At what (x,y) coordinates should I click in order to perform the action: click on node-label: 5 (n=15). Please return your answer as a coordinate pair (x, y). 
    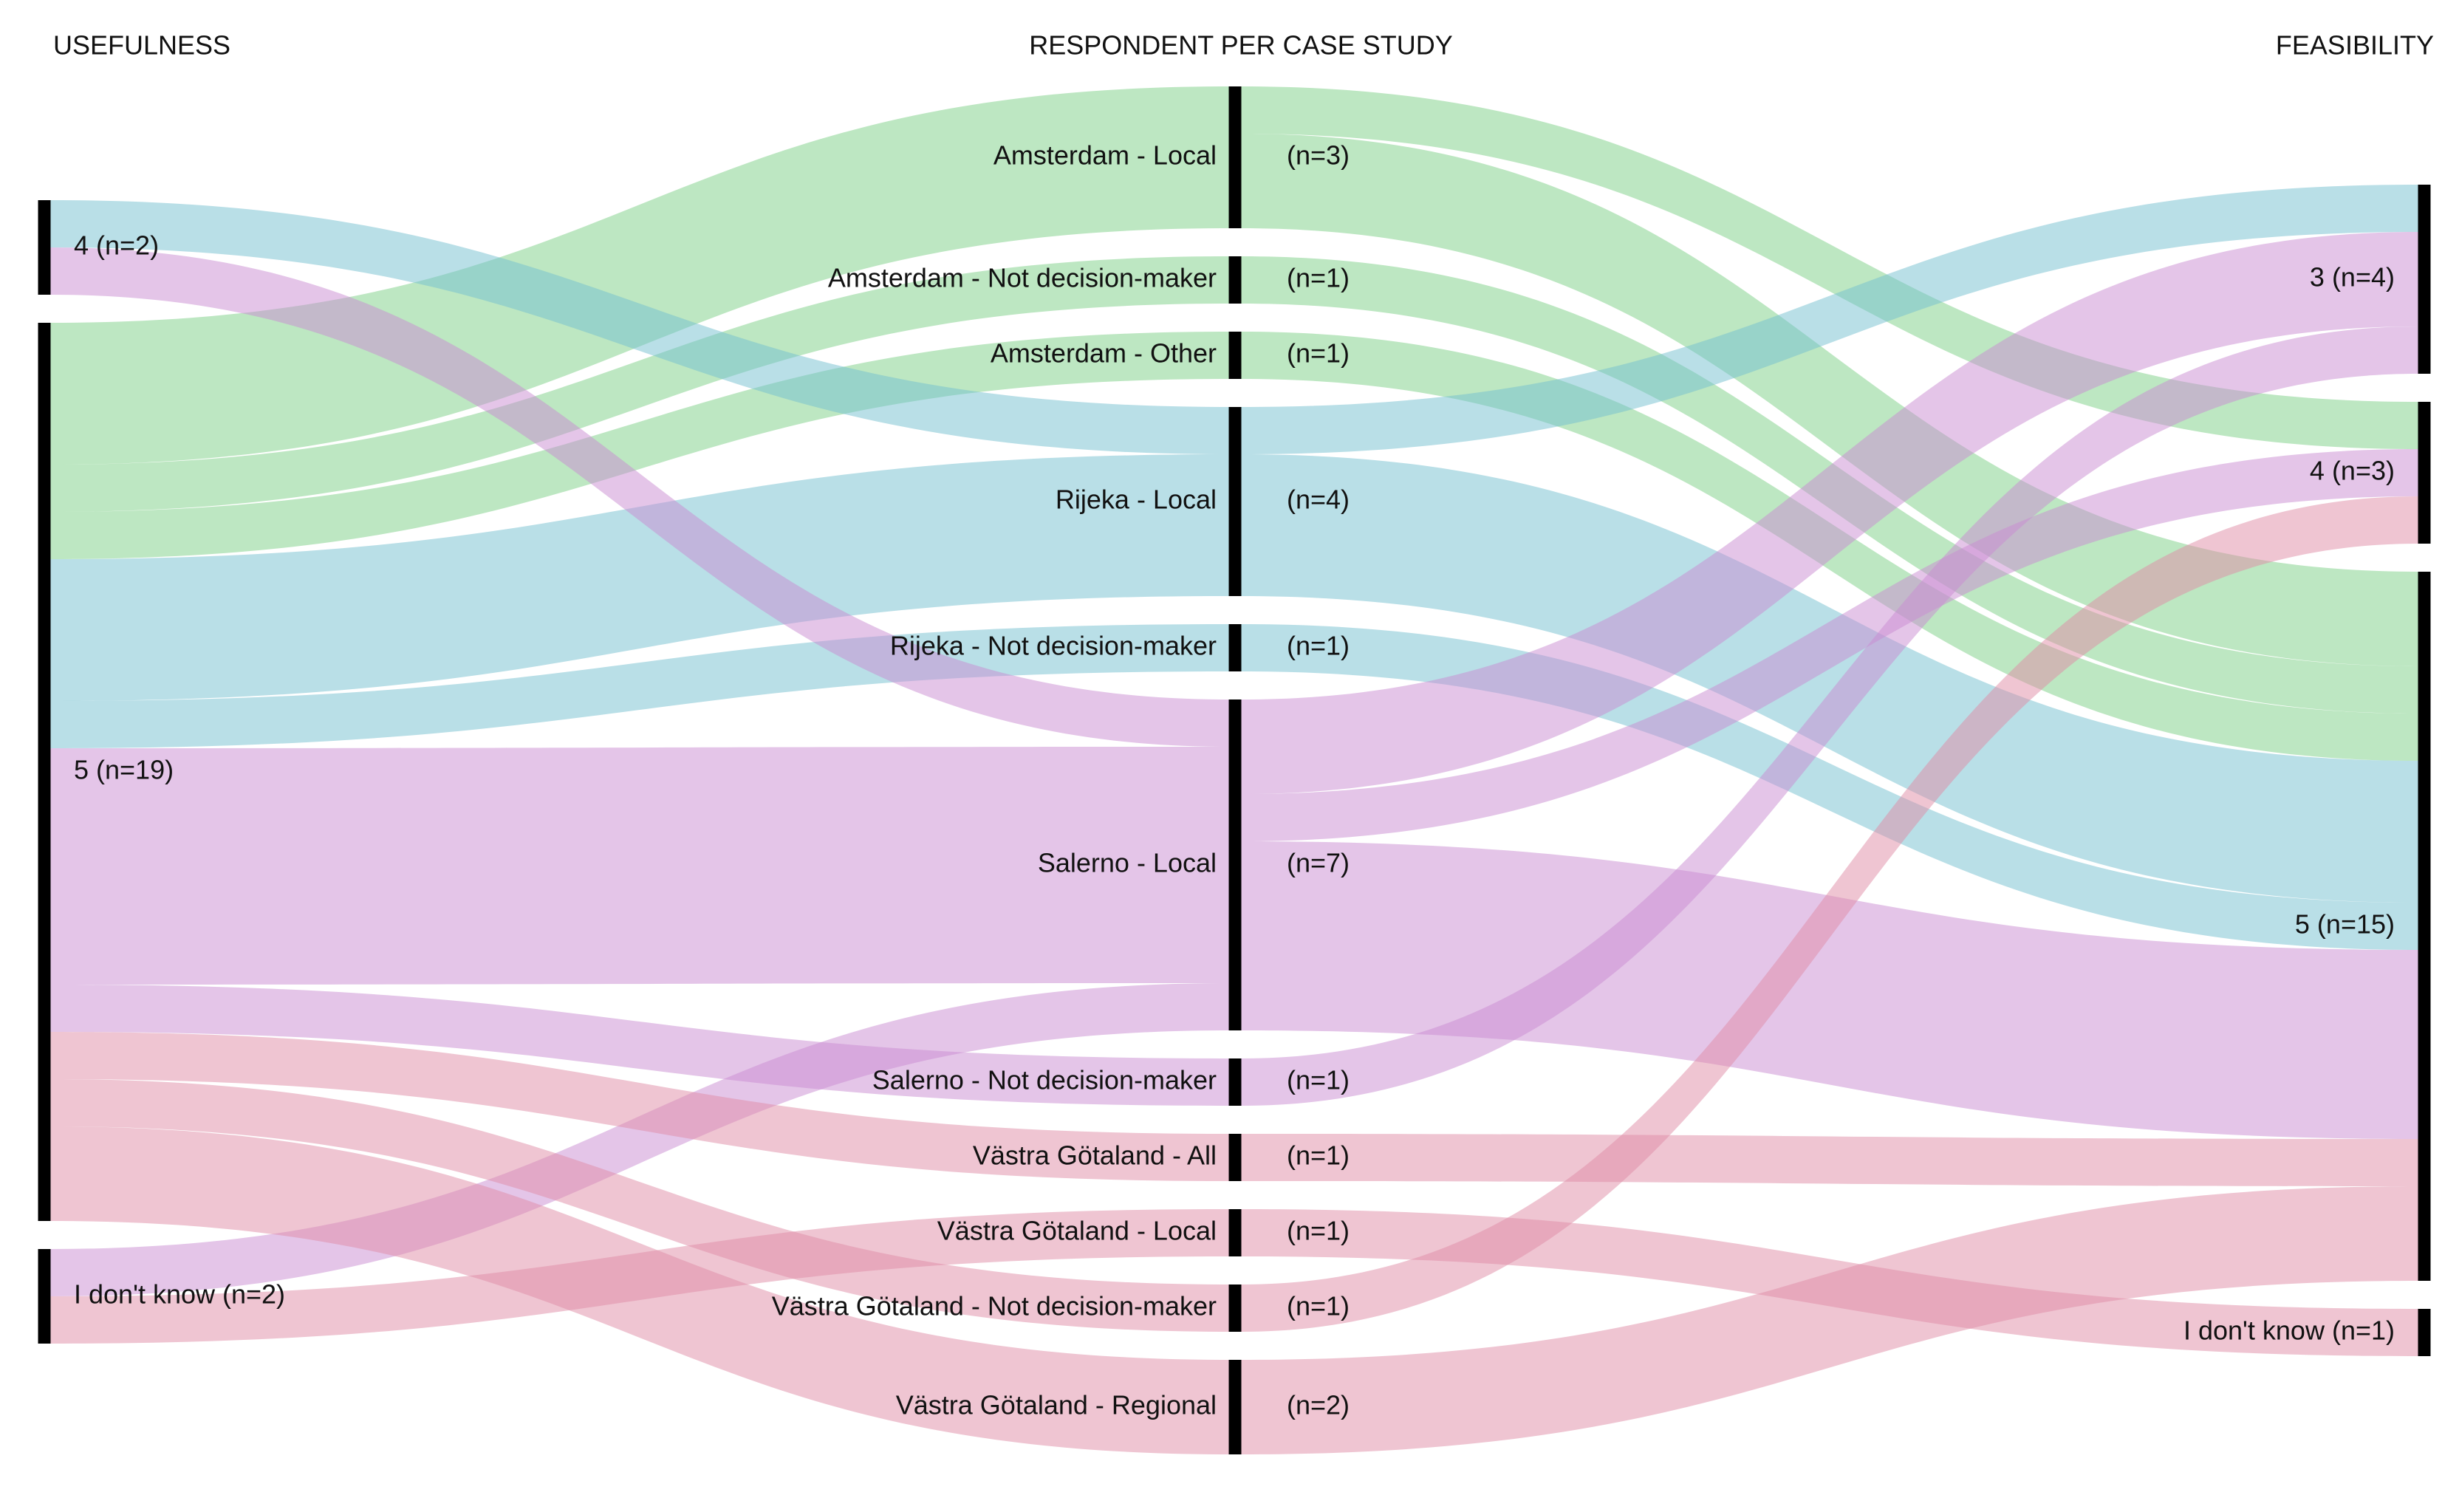
    Looking at the image, I should click on (2345, 924).